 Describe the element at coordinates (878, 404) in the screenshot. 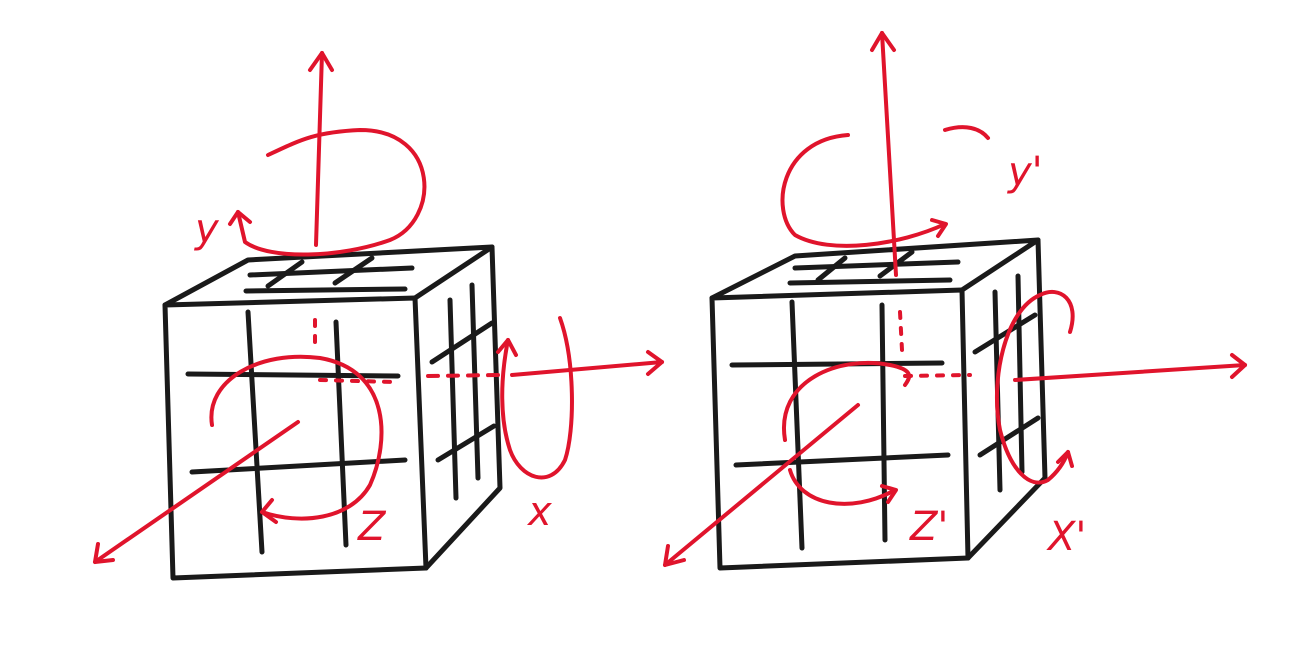

I see `right-cube` at that location.